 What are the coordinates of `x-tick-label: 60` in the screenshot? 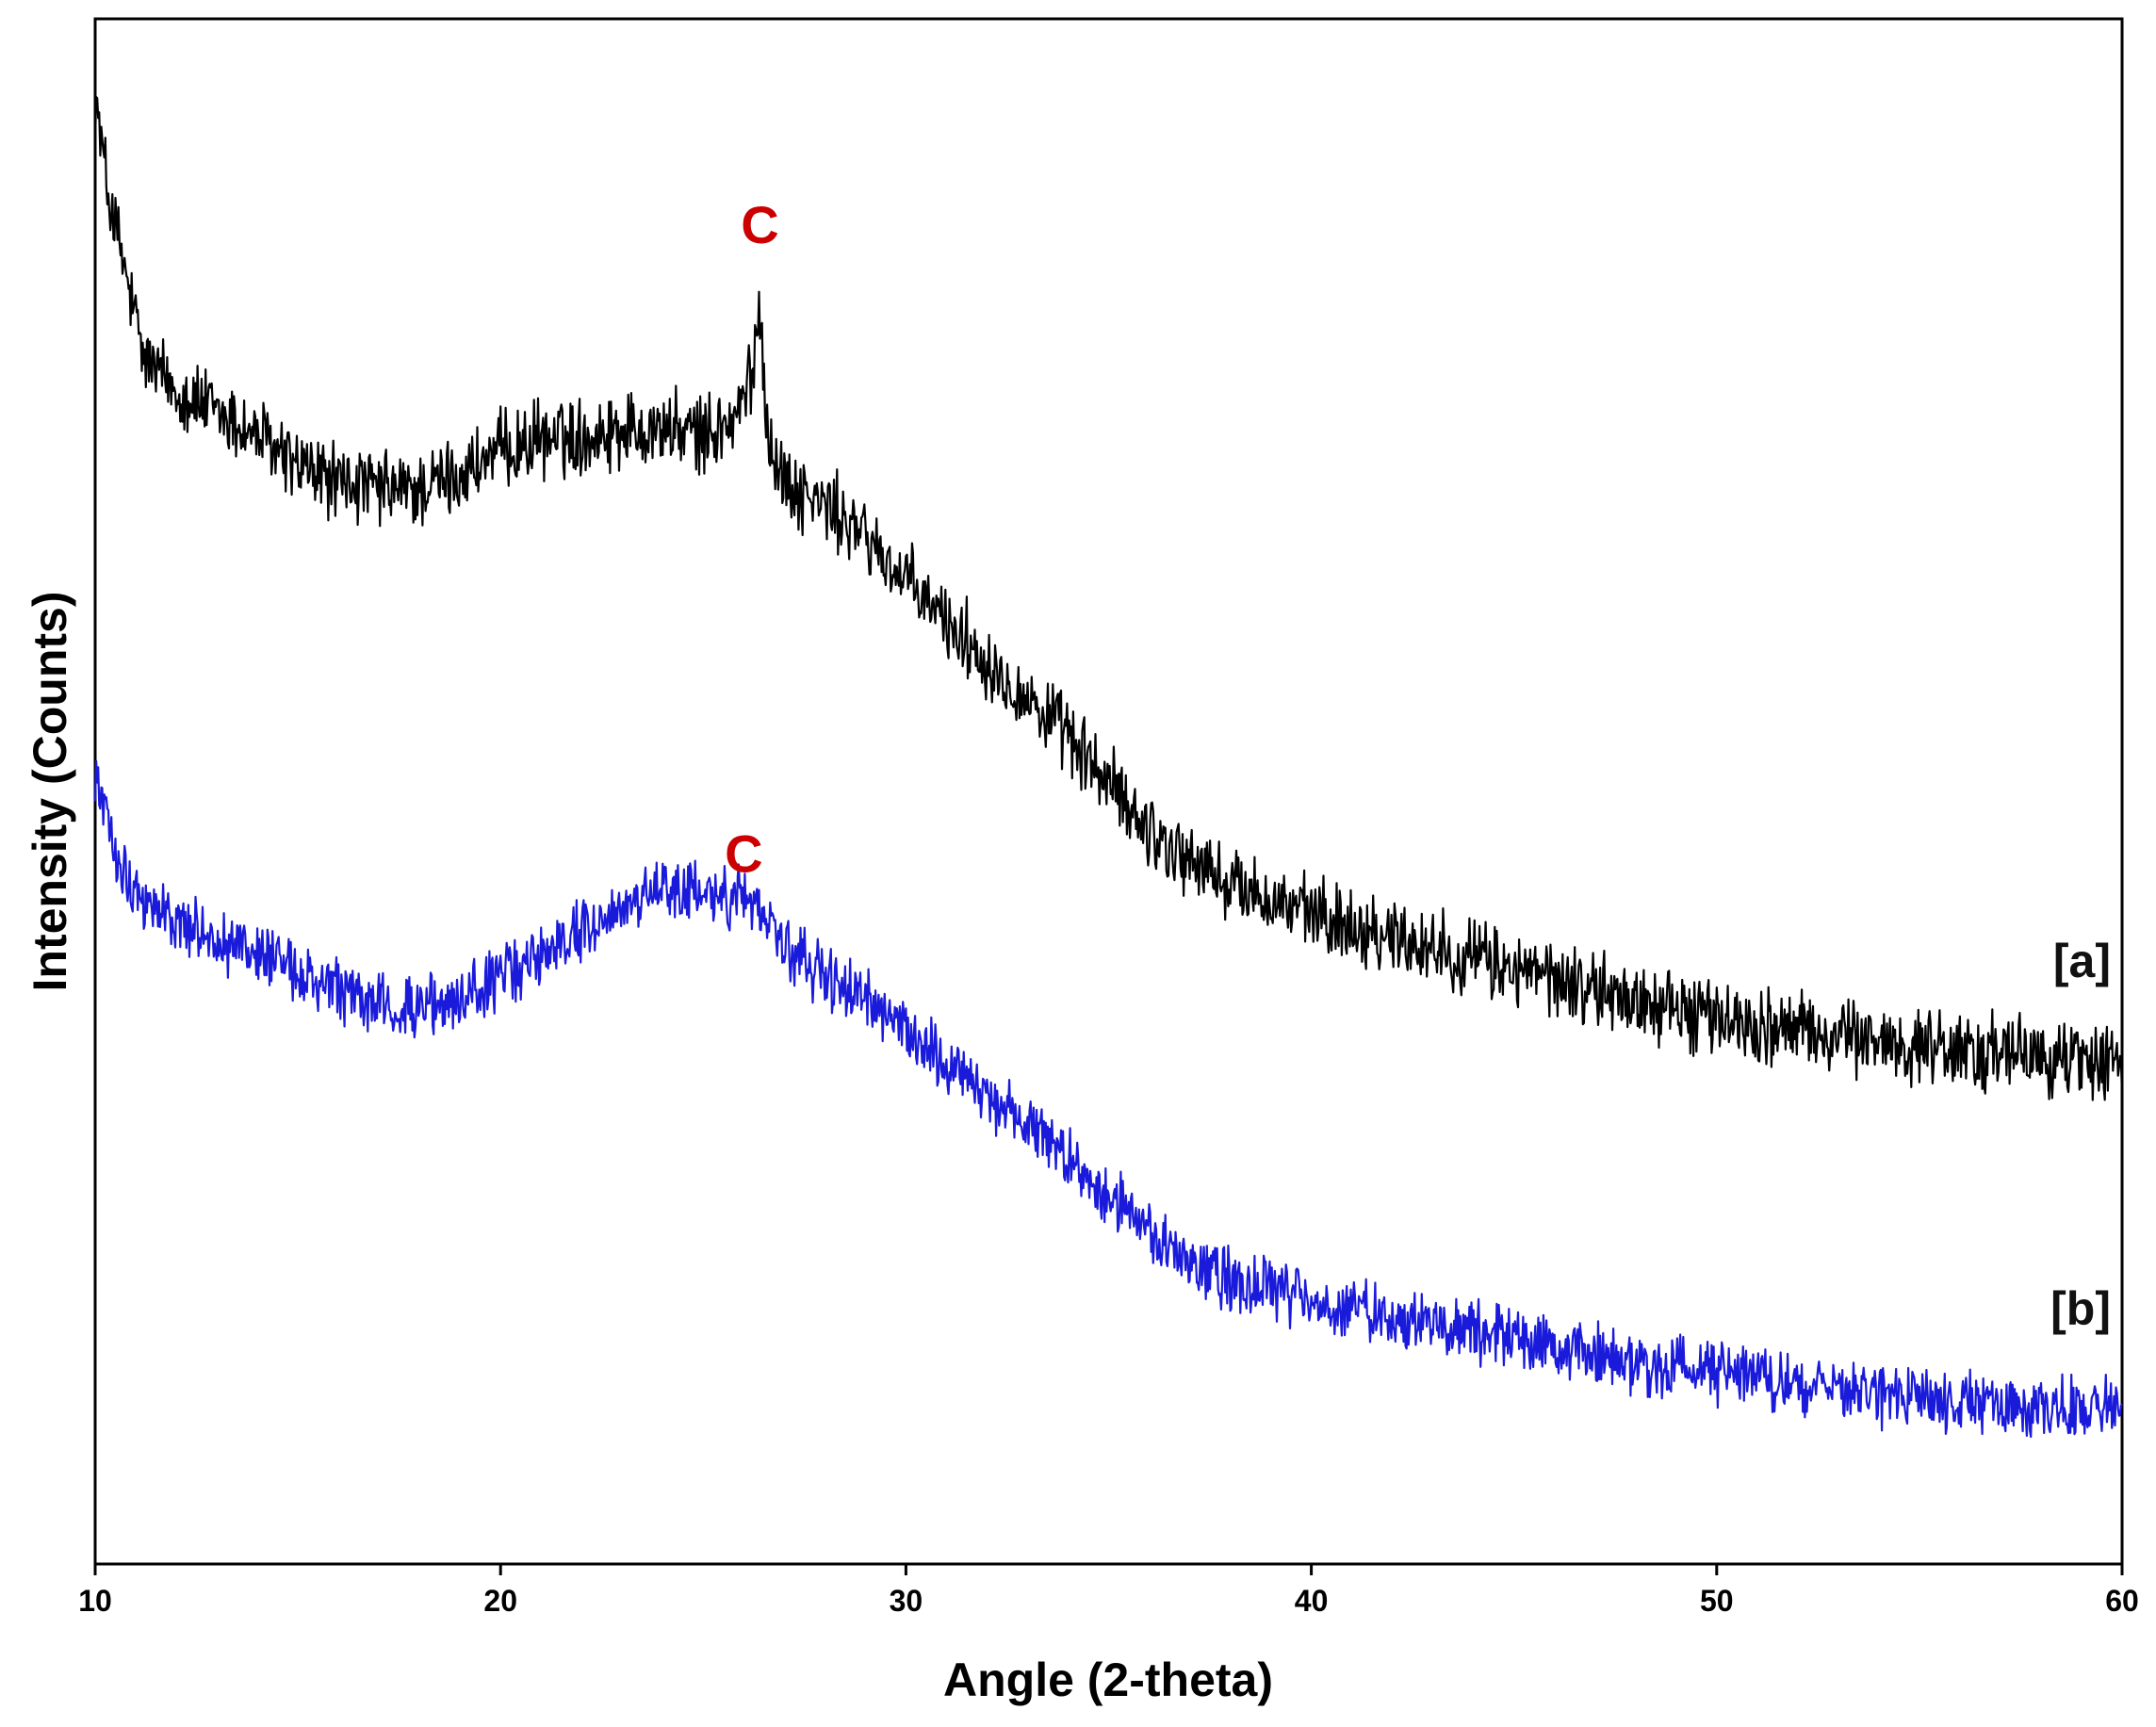 It's located at (2122, 1601).